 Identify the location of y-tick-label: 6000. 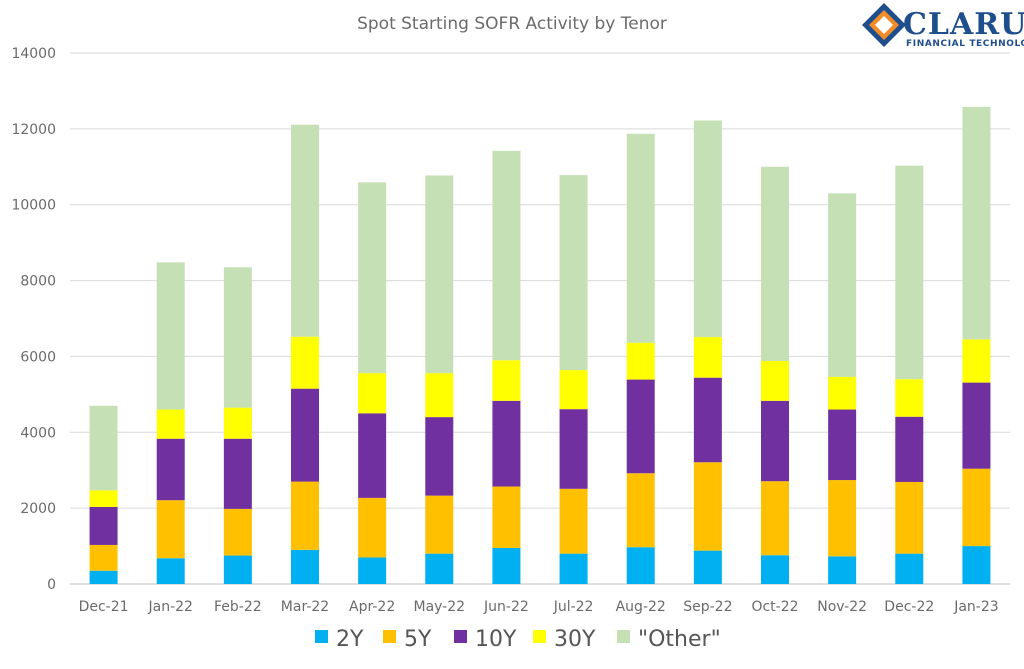
(38, 357).